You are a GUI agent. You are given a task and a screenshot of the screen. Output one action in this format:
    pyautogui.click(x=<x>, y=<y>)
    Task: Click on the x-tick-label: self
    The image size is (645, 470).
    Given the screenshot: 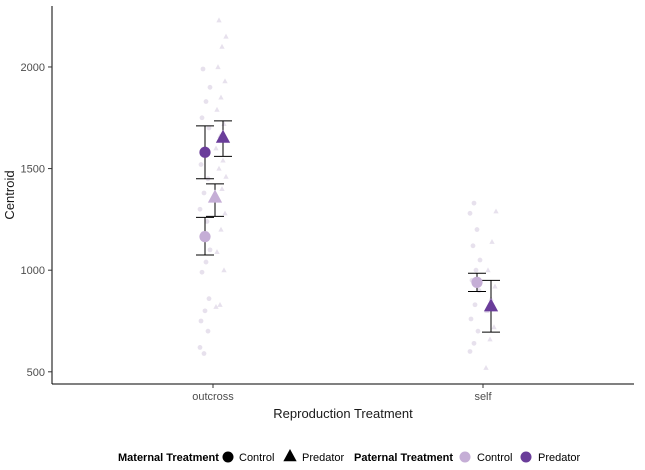 What is the action you would take?
    pyautogui.click(x=483, y=397)
    